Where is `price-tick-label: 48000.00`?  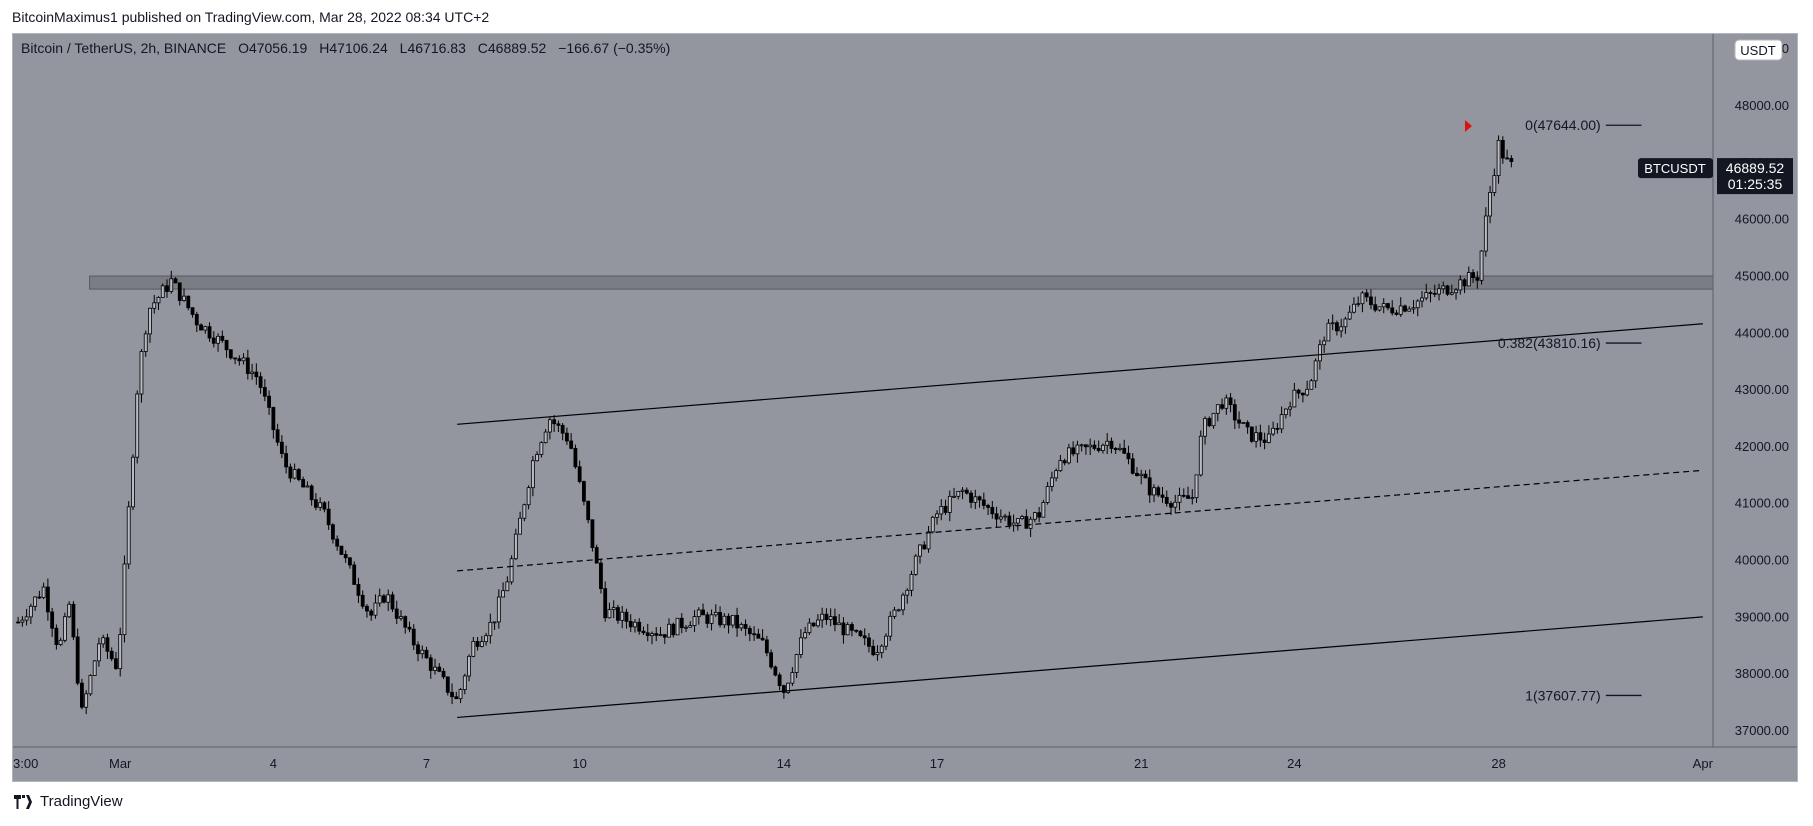
price-tick-label: 48000.00 is located at coordinates (1762, 105).